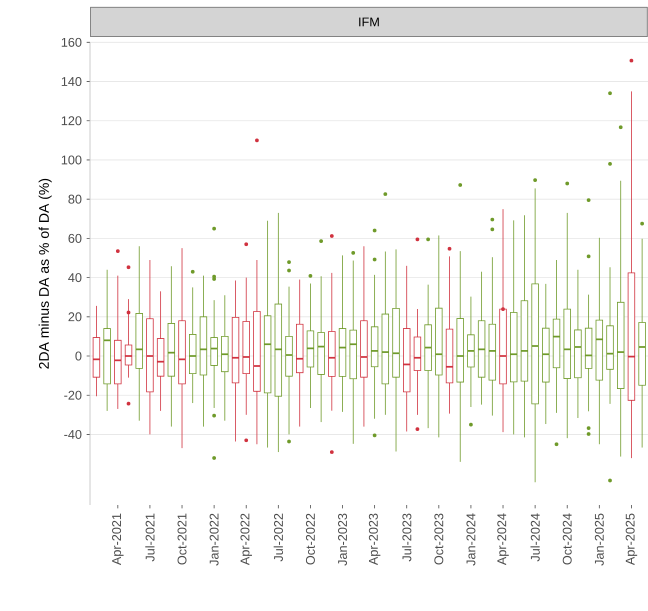 Image resolution: width=648 pixels, height=611 pixels. What do you see at coordinates (75, 317) in the screenshot?
I see `y-tick-label: 20` at bounding box center [75, 317].